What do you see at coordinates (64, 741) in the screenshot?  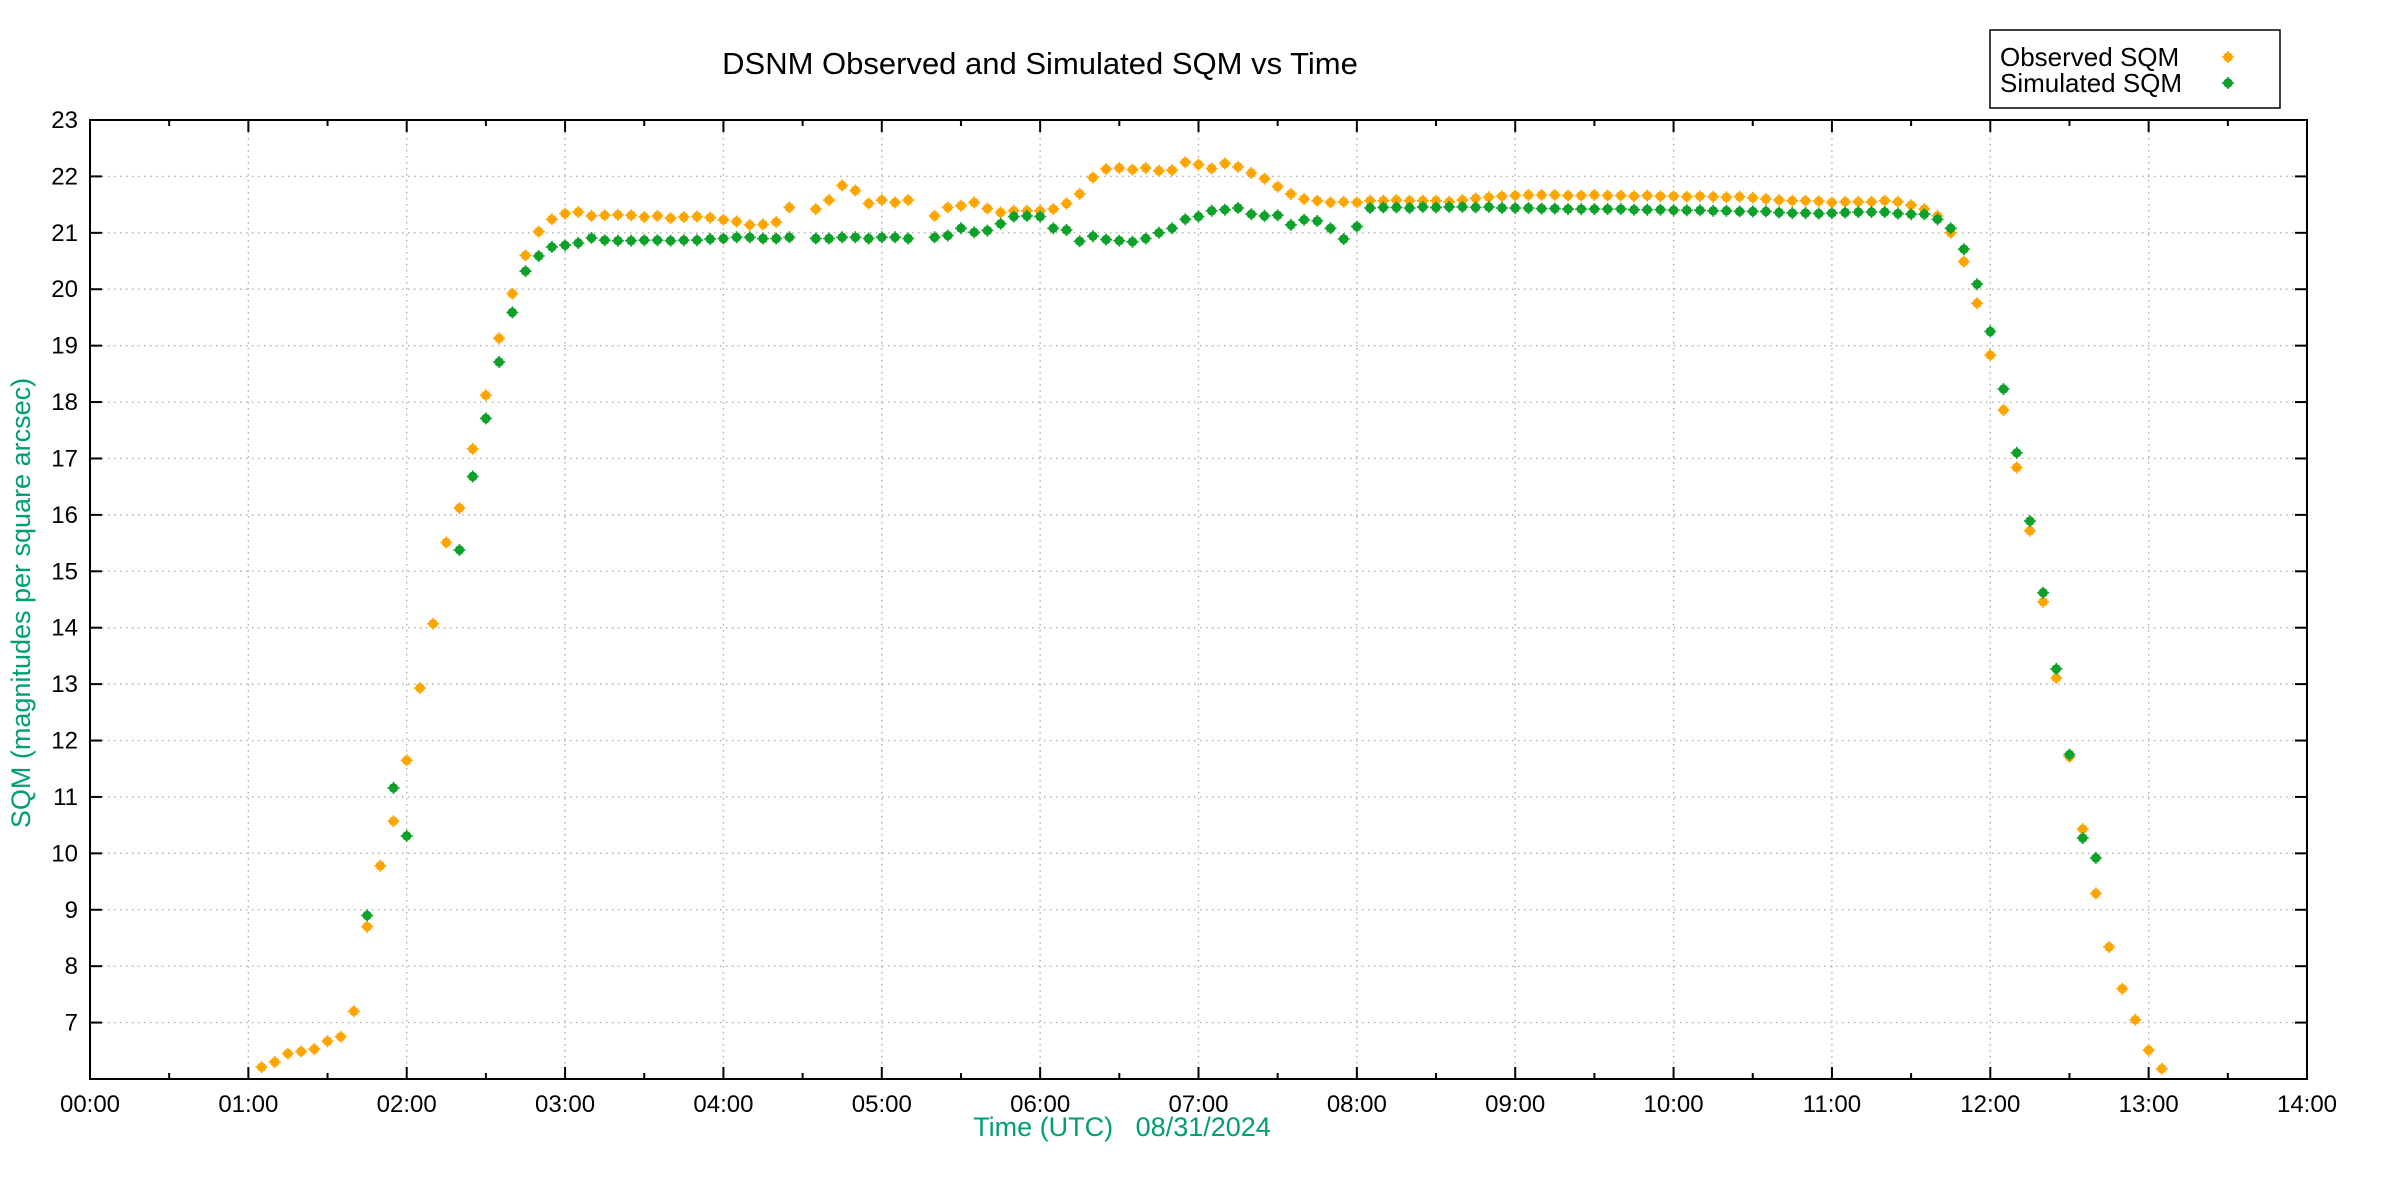 I see `y-tick-label: 12` at bounding box center [64, 741].